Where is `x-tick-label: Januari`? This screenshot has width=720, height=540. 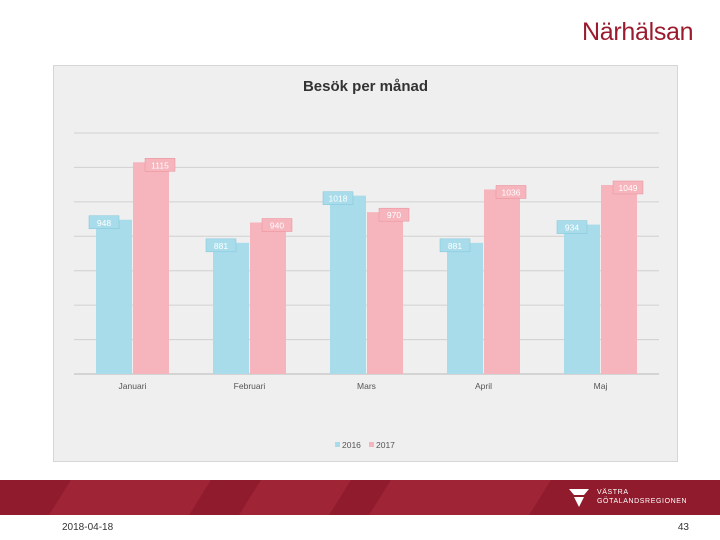
x-tick-label: Januari is located at coordinates (133, 386).